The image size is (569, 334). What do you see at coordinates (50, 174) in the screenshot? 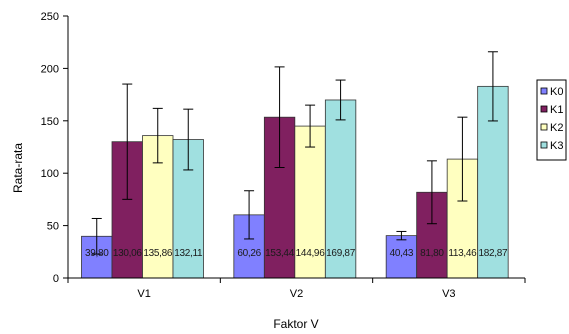
I see `y-tick-label: 100` at bounding box center [50, 174].